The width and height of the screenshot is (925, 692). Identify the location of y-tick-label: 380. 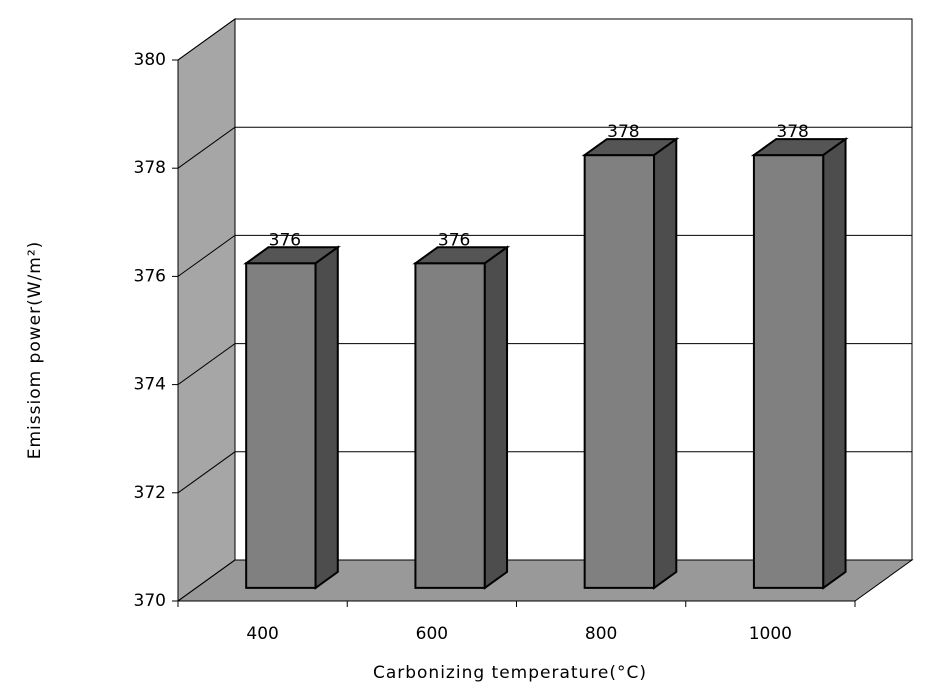
(150, 60).